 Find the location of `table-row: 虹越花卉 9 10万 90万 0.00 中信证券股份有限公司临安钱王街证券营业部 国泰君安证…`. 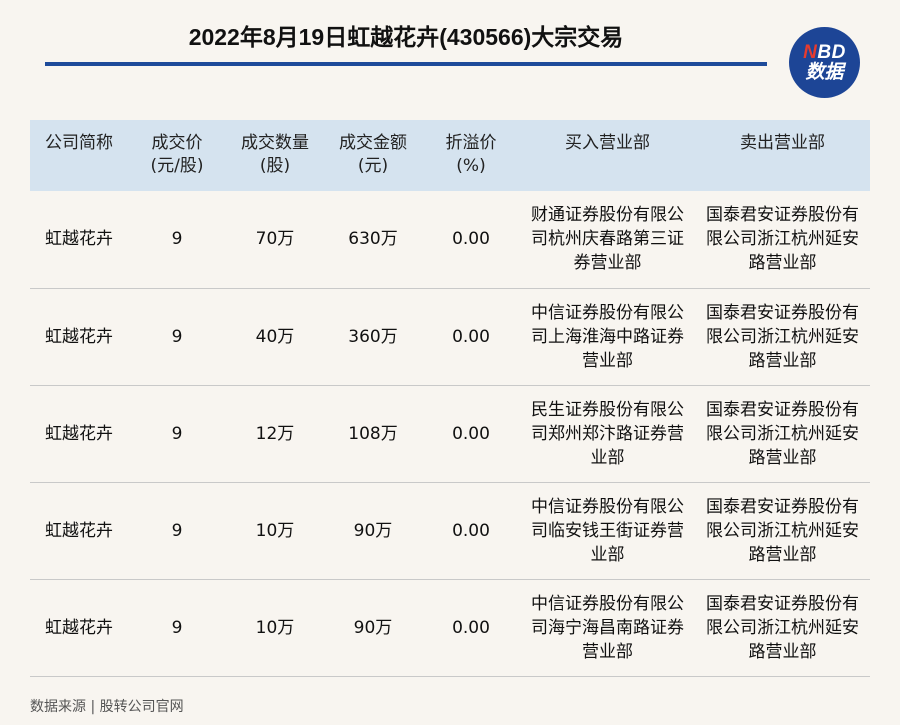

table-row: 虹越花卉 9 10万 90万 0.00 中信证券股份有限公司临安钱王街证券营业部 国泰君安证… is located at coordinates (450, 531).